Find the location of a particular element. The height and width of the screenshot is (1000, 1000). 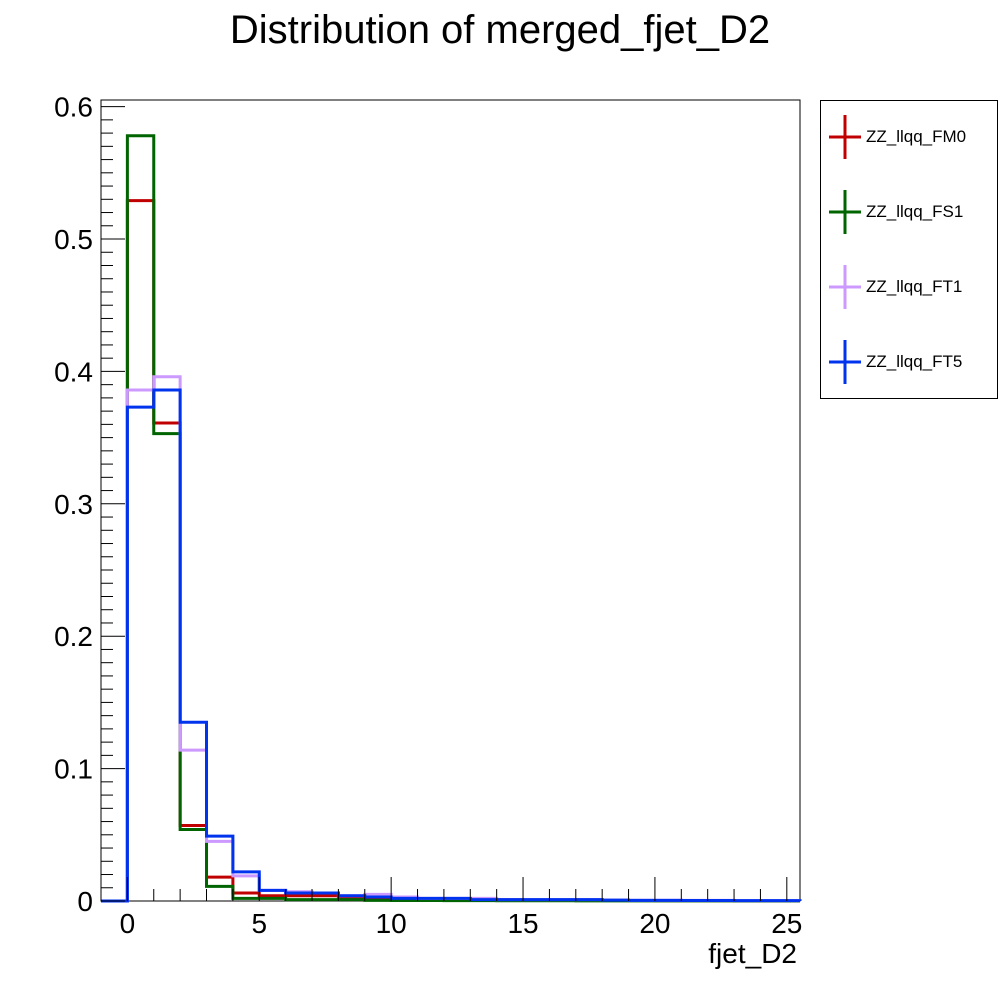

legend-label: ZZ_llqq_FT1 is located at coordinates (914, 286).